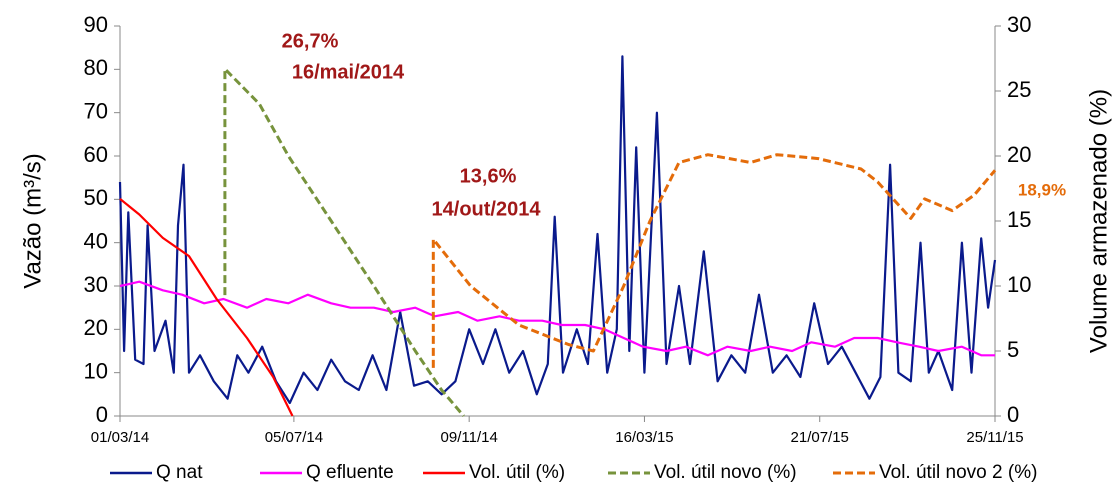 Image resolution: width=1117 pixels, height=499 pixels. I want to click on annotation: 26,7%, so click(310, 41).